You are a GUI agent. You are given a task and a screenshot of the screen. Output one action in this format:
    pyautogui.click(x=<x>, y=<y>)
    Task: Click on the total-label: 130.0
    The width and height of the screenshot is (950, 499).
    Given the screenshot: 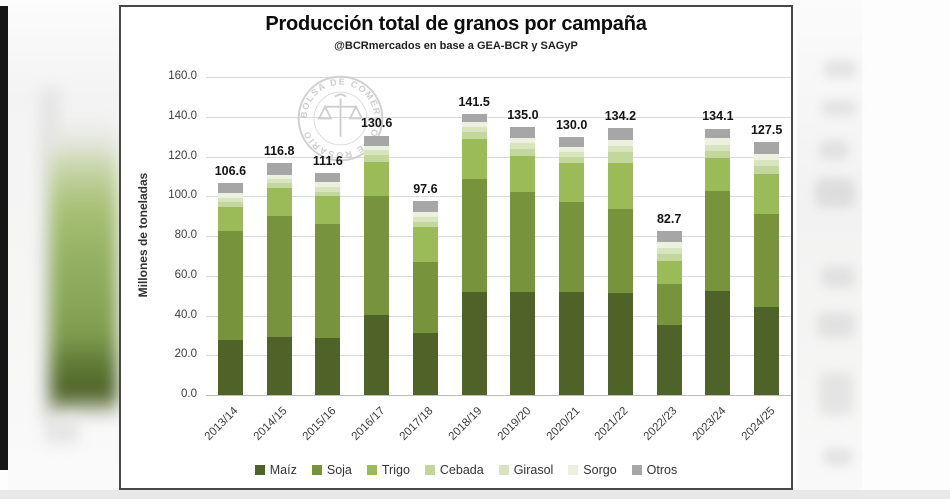 What is the action you would take?
    pyautogui.click(x=571, y=124)
    